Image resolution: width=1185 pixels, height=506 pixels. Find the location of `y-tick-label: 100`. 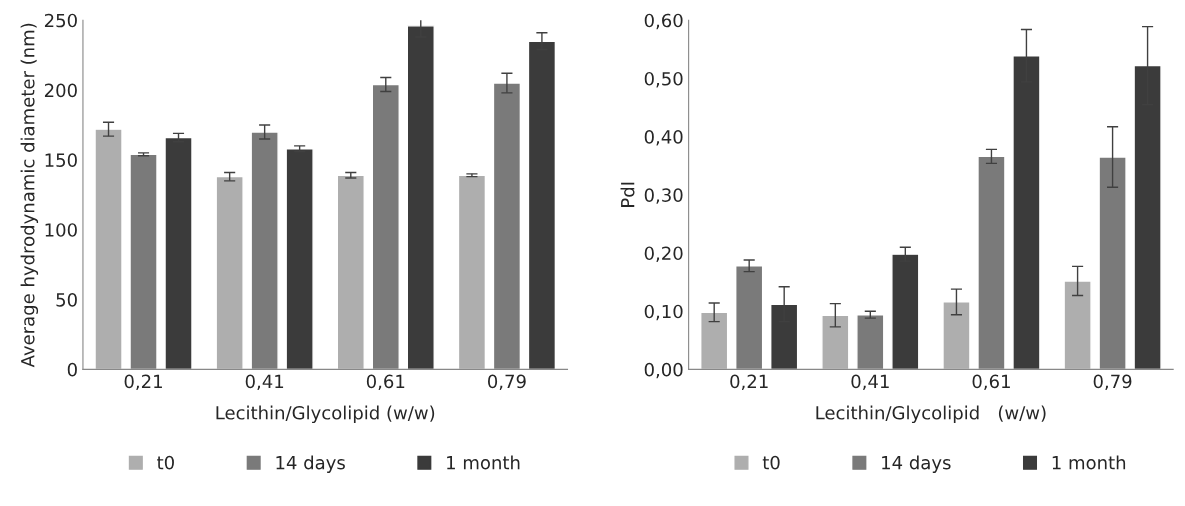

y-tick-label: 100 is located at coordinates (61, 230).